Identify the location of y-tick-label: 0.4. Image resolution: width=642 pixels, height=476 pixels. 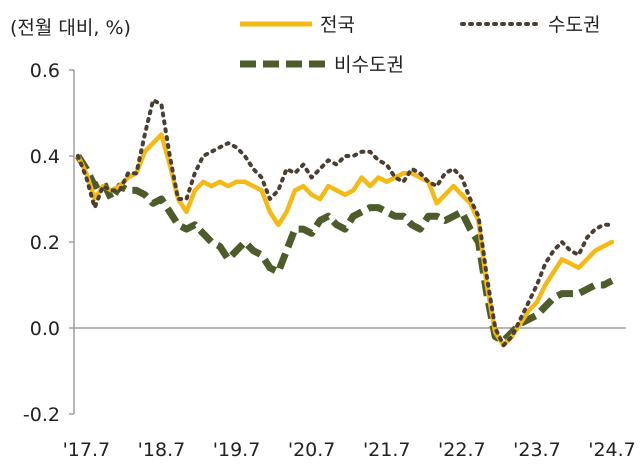
(45, 157).